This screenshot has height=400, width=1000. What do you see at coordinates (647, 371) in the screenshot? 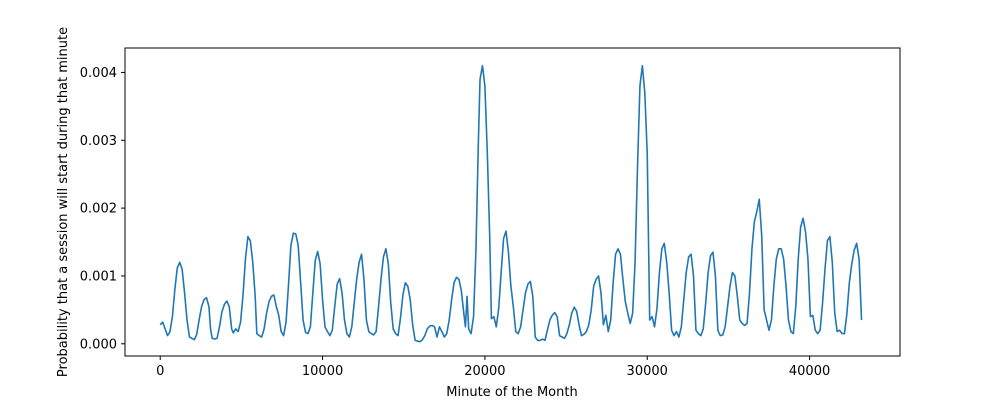
I see `x-tick-label: 30000` at bounding box center [647, 371].